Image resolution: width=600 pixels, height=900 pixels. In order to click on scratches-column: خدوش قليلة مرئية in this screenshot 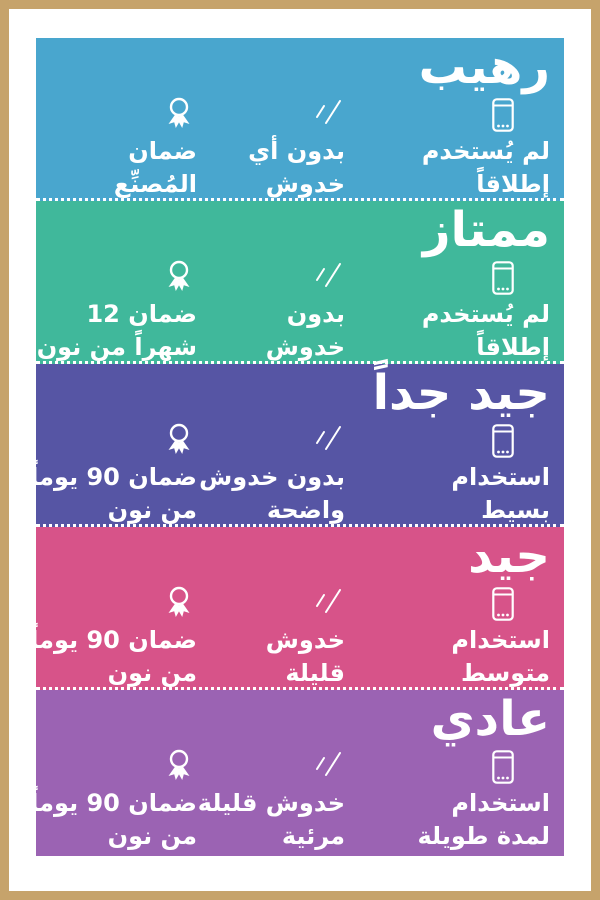, I will do `click(271, 800)`.